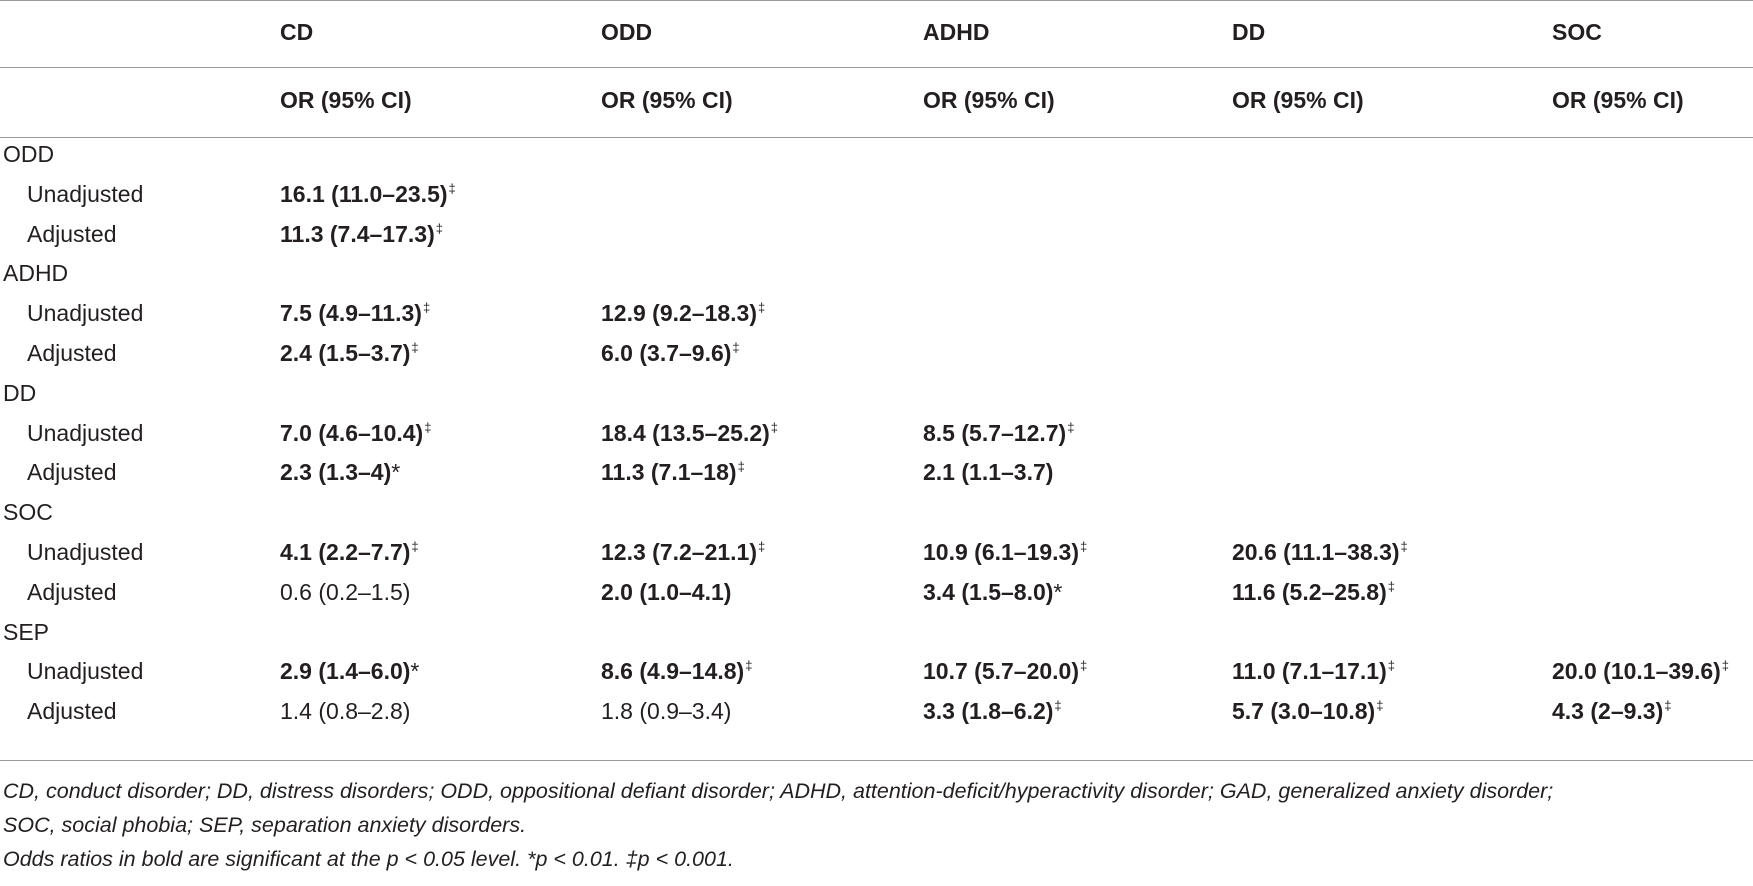  I want to click on or-cell: 8.5 (5.7–12.7)‡, so click(998, 435).